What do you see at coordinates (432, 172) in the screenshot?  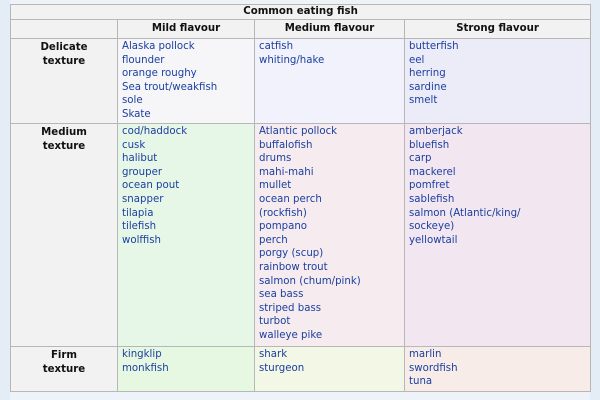 I see `fish-link: mackerel` at bounding box center [432, 172].